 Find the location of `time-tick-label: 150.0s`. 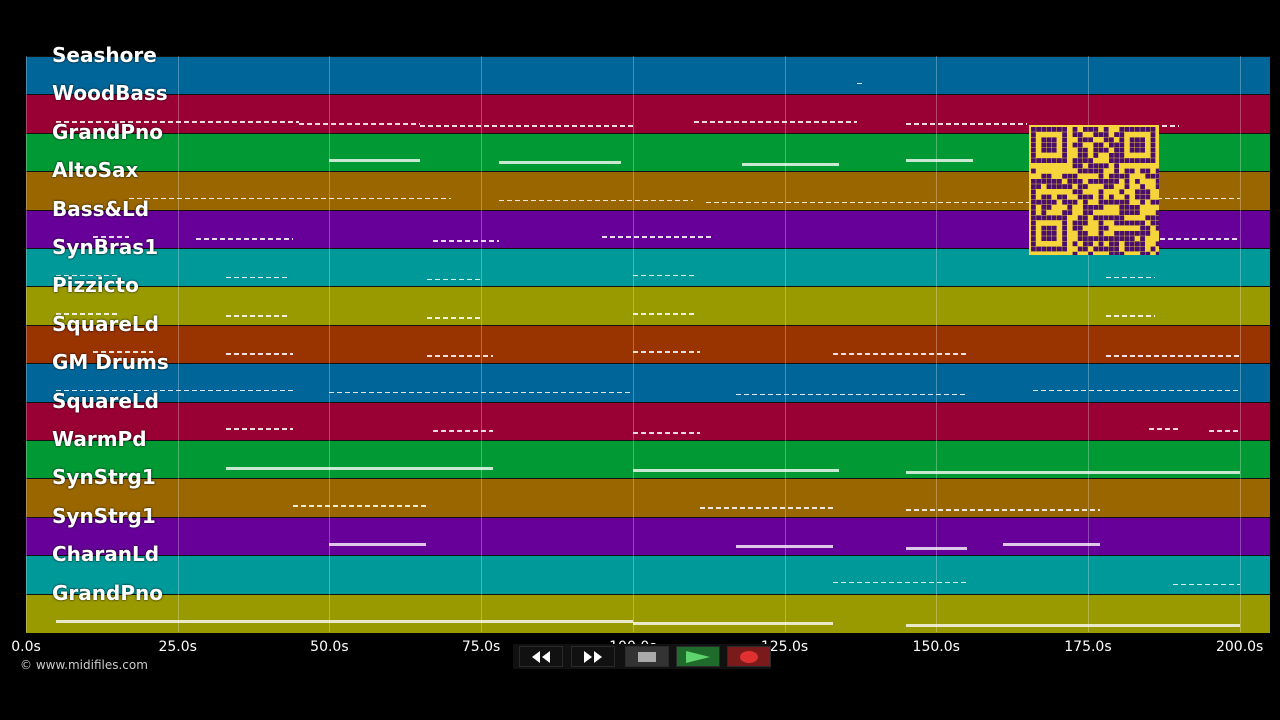

time-tick-label: 150.0s is located at coordinates (936, 647).